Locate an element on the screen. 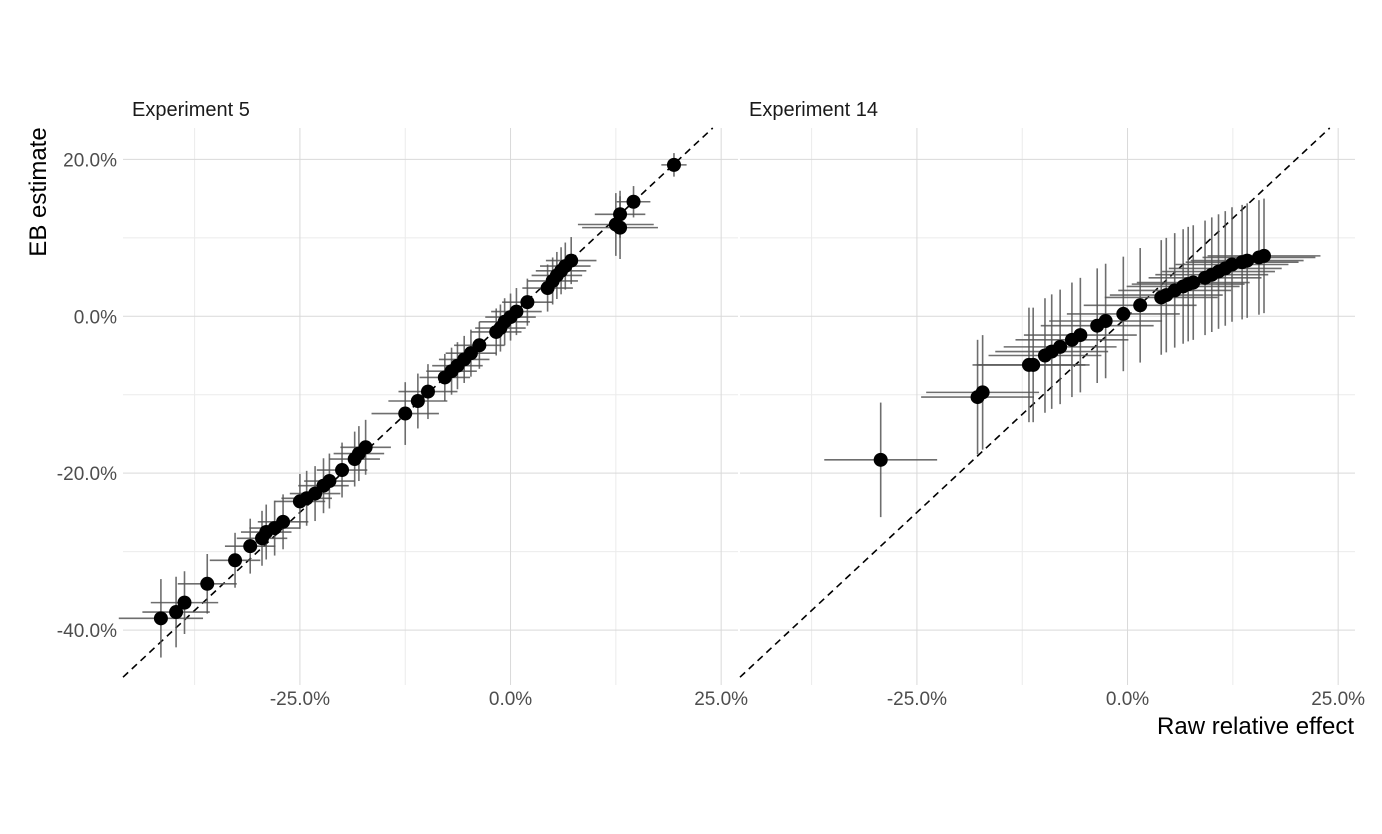 The image size is (1382, 834). error-bars is located at coordinates (1072, 358).